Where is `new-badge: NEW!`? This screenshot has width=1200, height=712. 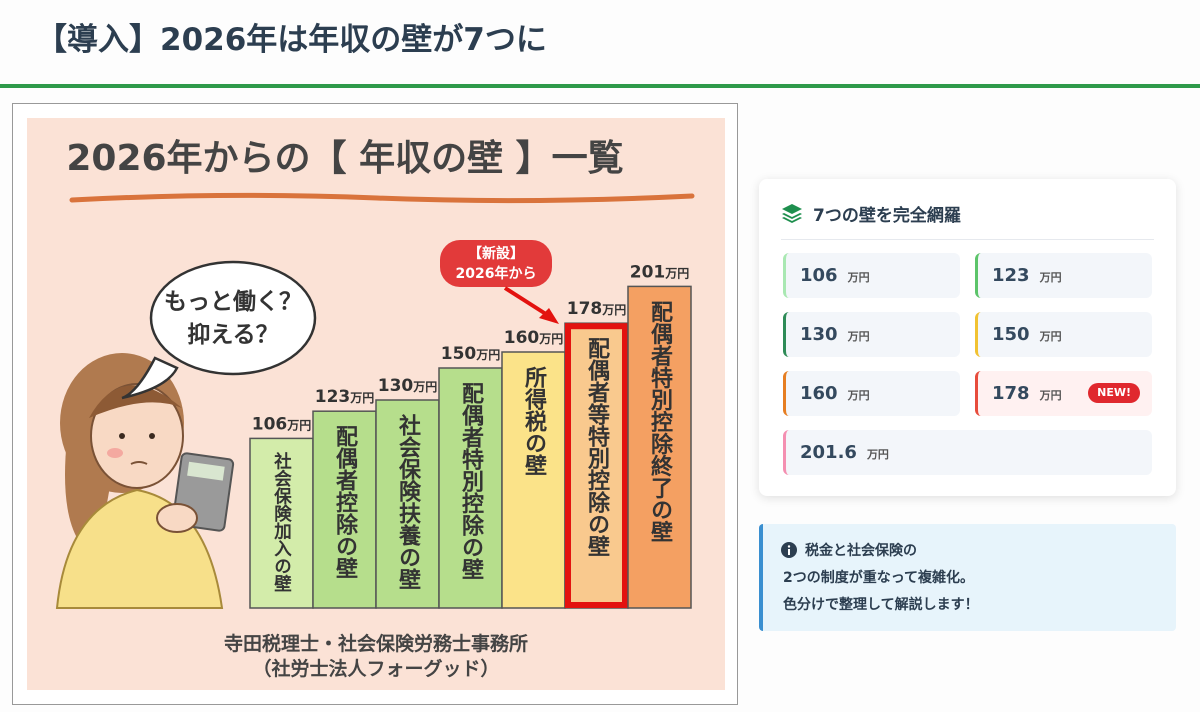 new-badge: NEW! is located at coordinates (1114, 393).